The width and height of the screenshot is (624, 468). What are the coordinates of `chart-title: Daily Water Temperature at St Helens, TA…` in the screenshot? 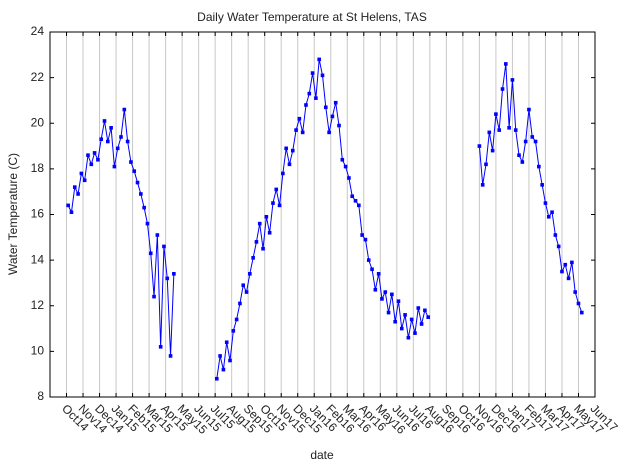 It's located at (312, 17).